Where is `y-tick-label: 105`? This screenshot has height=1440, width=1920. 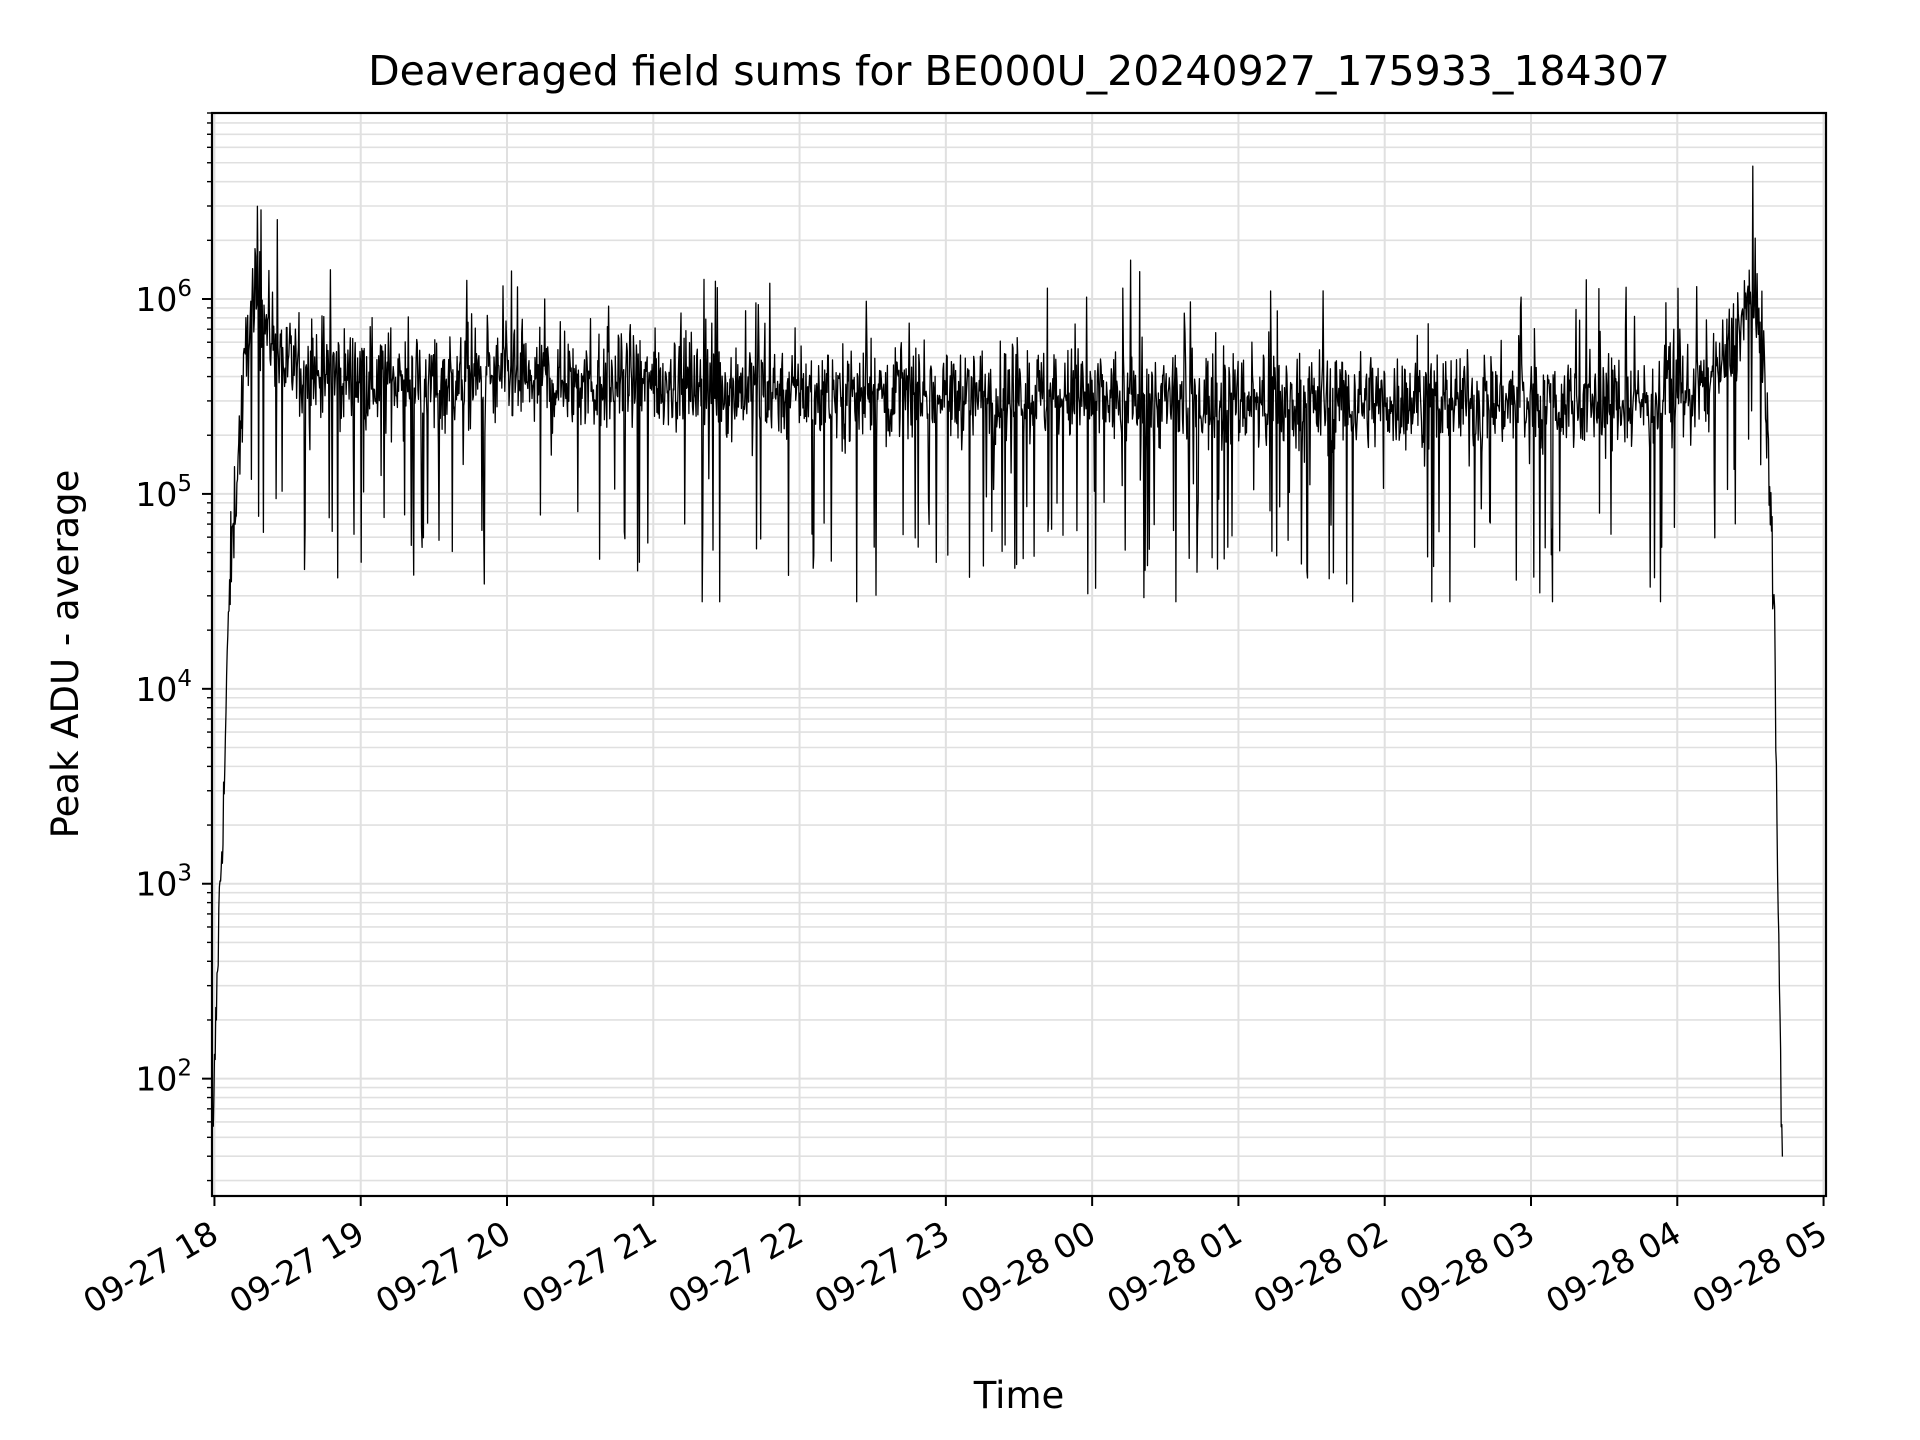 y-tick-label: 105 is located at coordinates (163, 492).